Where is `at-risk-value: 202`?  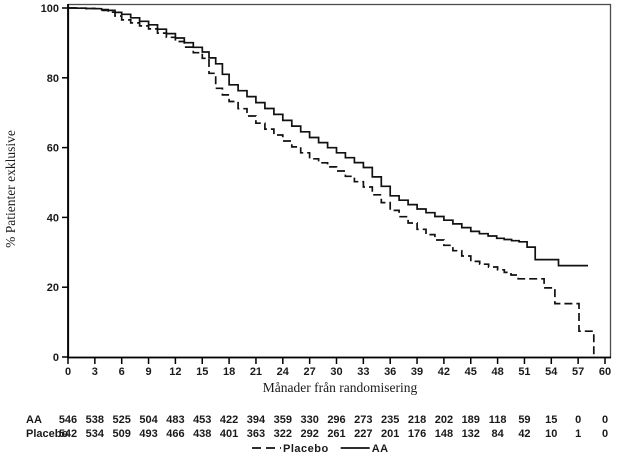
at-risk-value: 202 is located at coordinates (444, 420).